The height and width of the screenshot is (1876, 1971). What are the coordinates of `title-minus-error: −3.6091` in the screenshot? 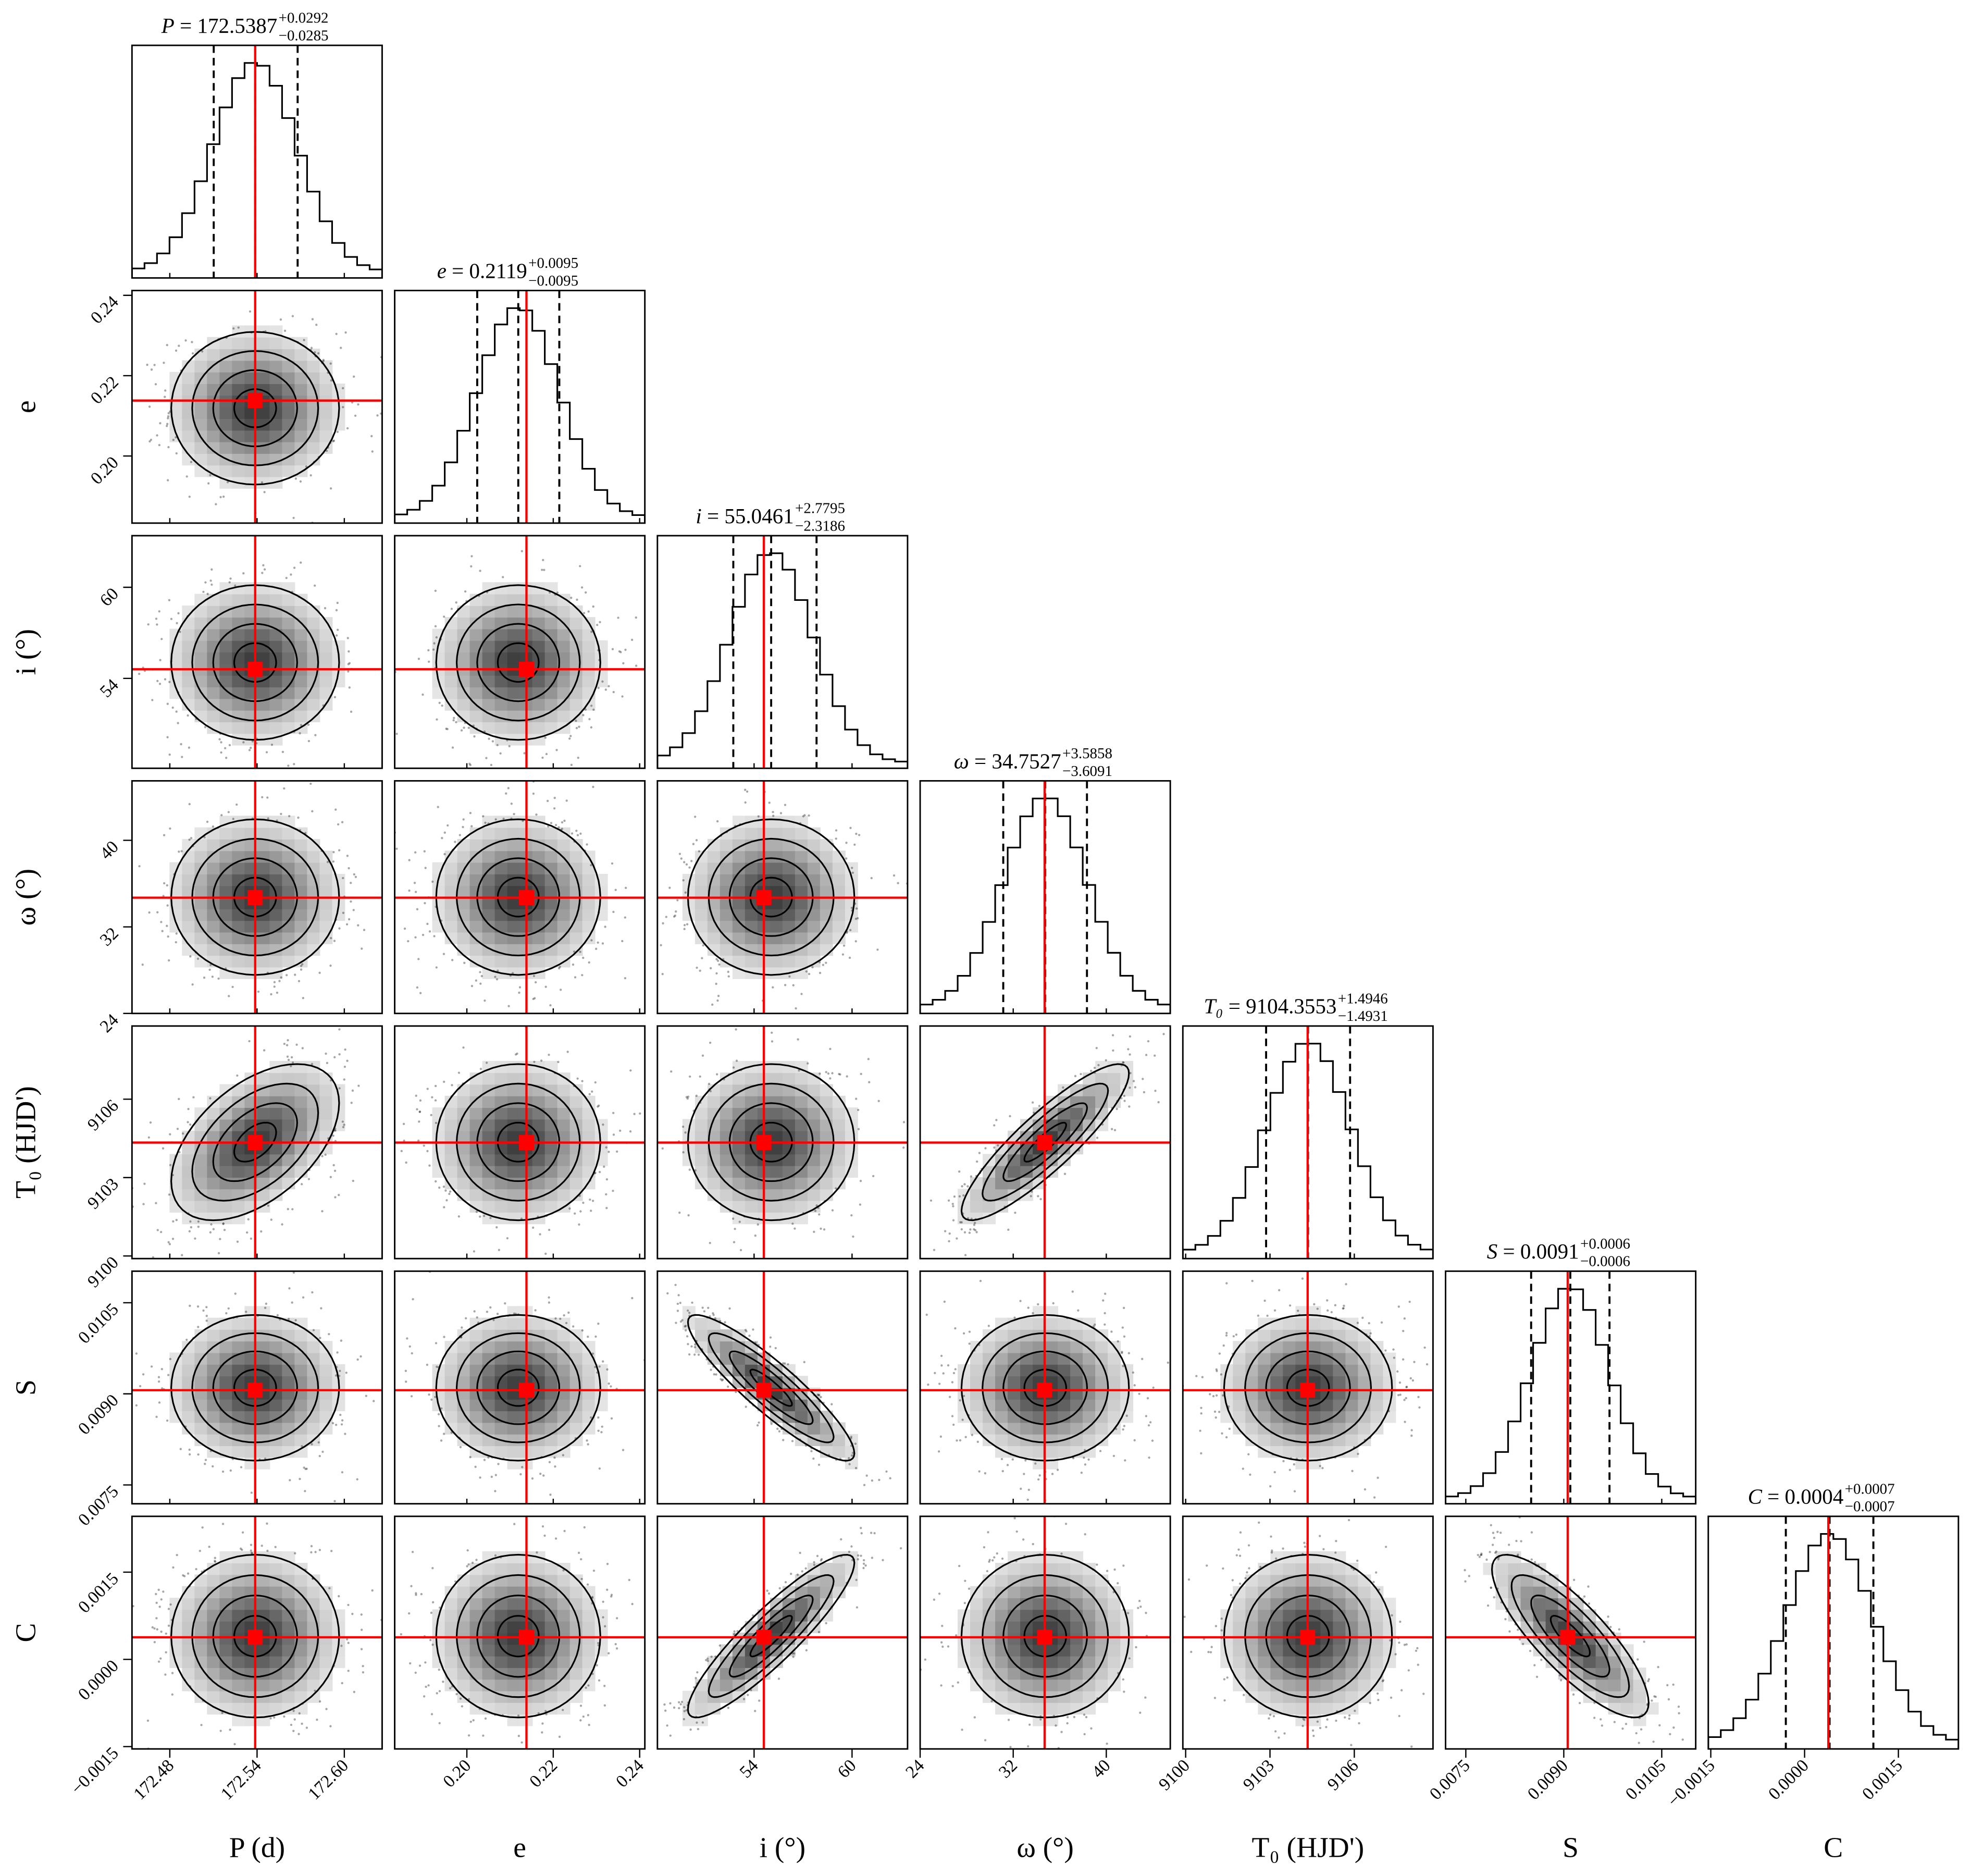 It's located at (1087, 771).